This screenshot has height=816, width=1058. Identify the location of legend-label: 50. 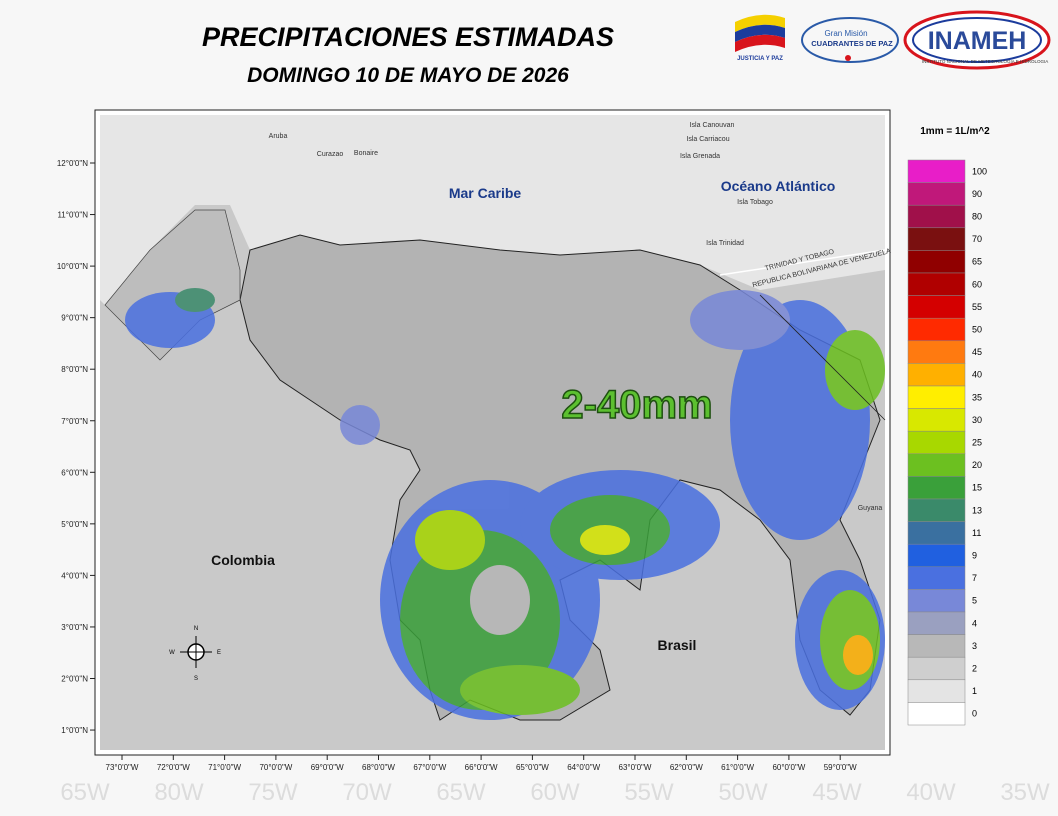
(977, 330).